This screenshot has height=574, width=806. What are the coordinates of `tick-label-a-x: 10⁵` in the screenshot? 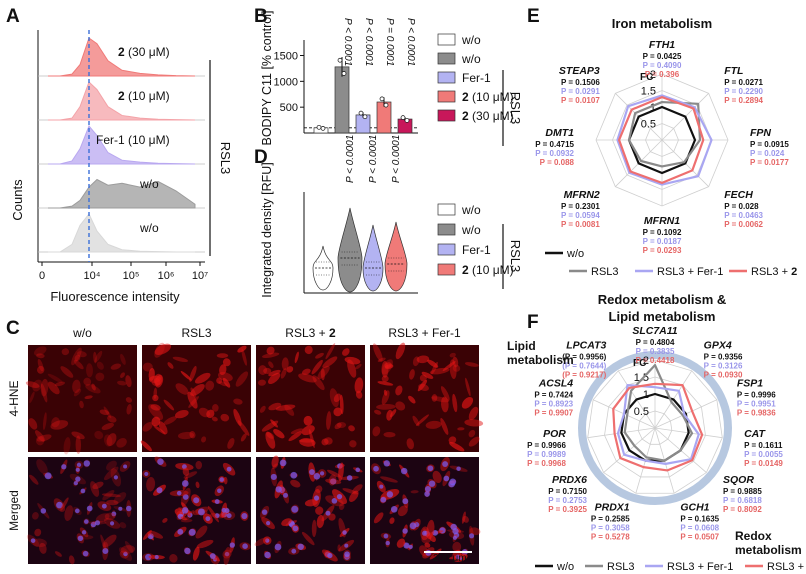 It's located at (131, 276).